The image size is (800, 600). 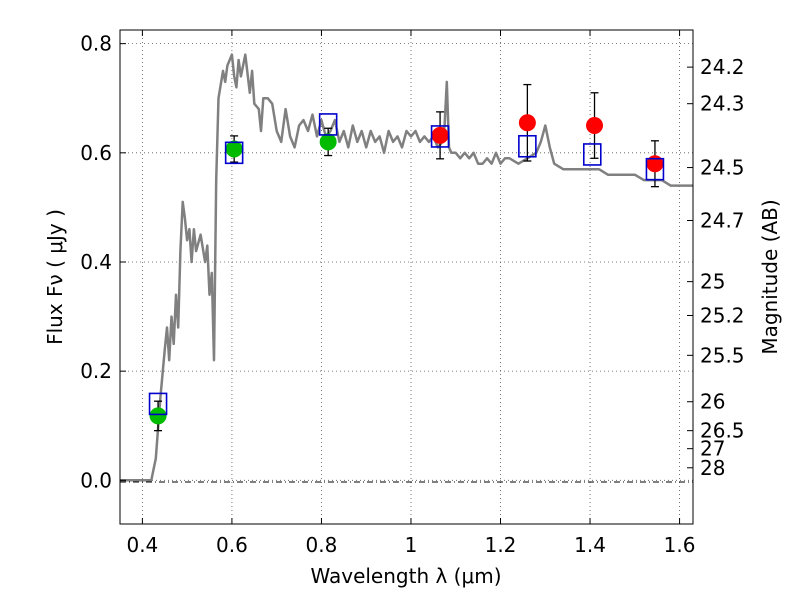 What do you see at coordinates (96, 480) in the screenshot?
I see `y-tick-label: 0.0` at bounding box center [96, 480].